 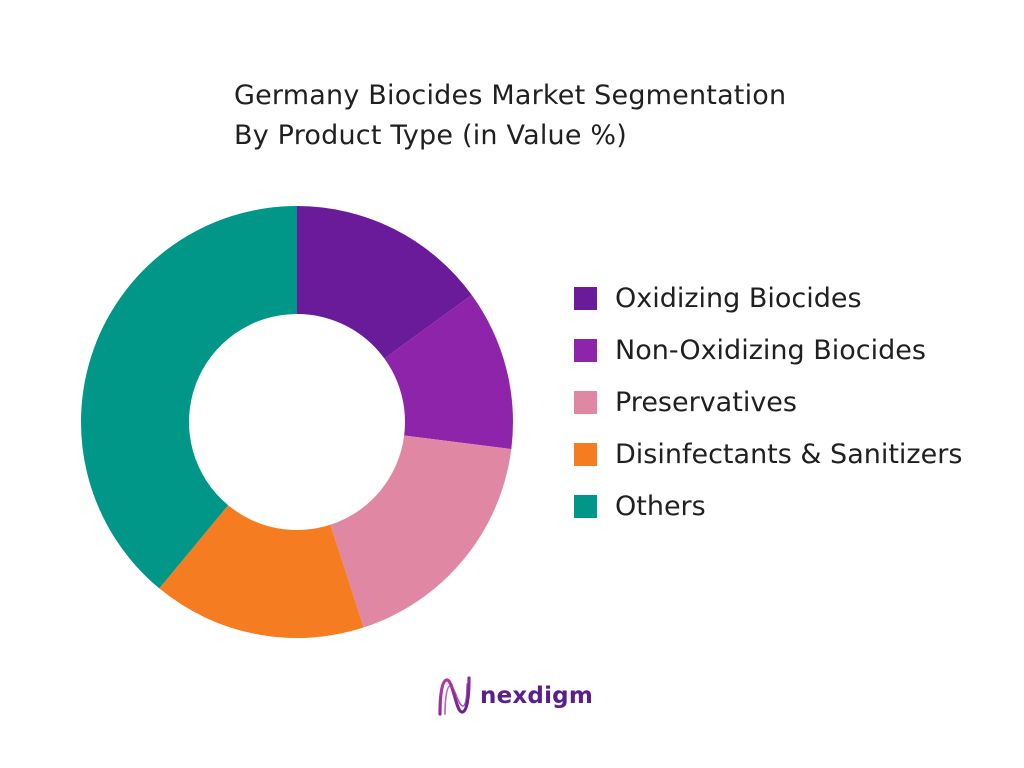 I want to click on legend-item-disinfectants-sanitizers: Disinfectants & Sanitizers, so click(x=768, y=454).